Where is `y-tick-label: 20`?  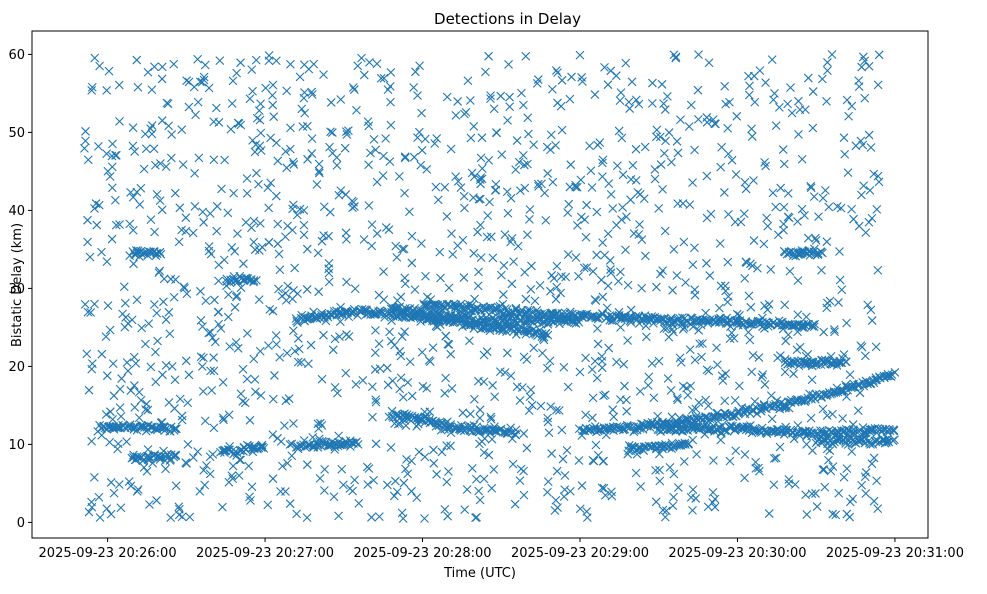
y-tick-label: 20 is located at coordinates (16, 367).